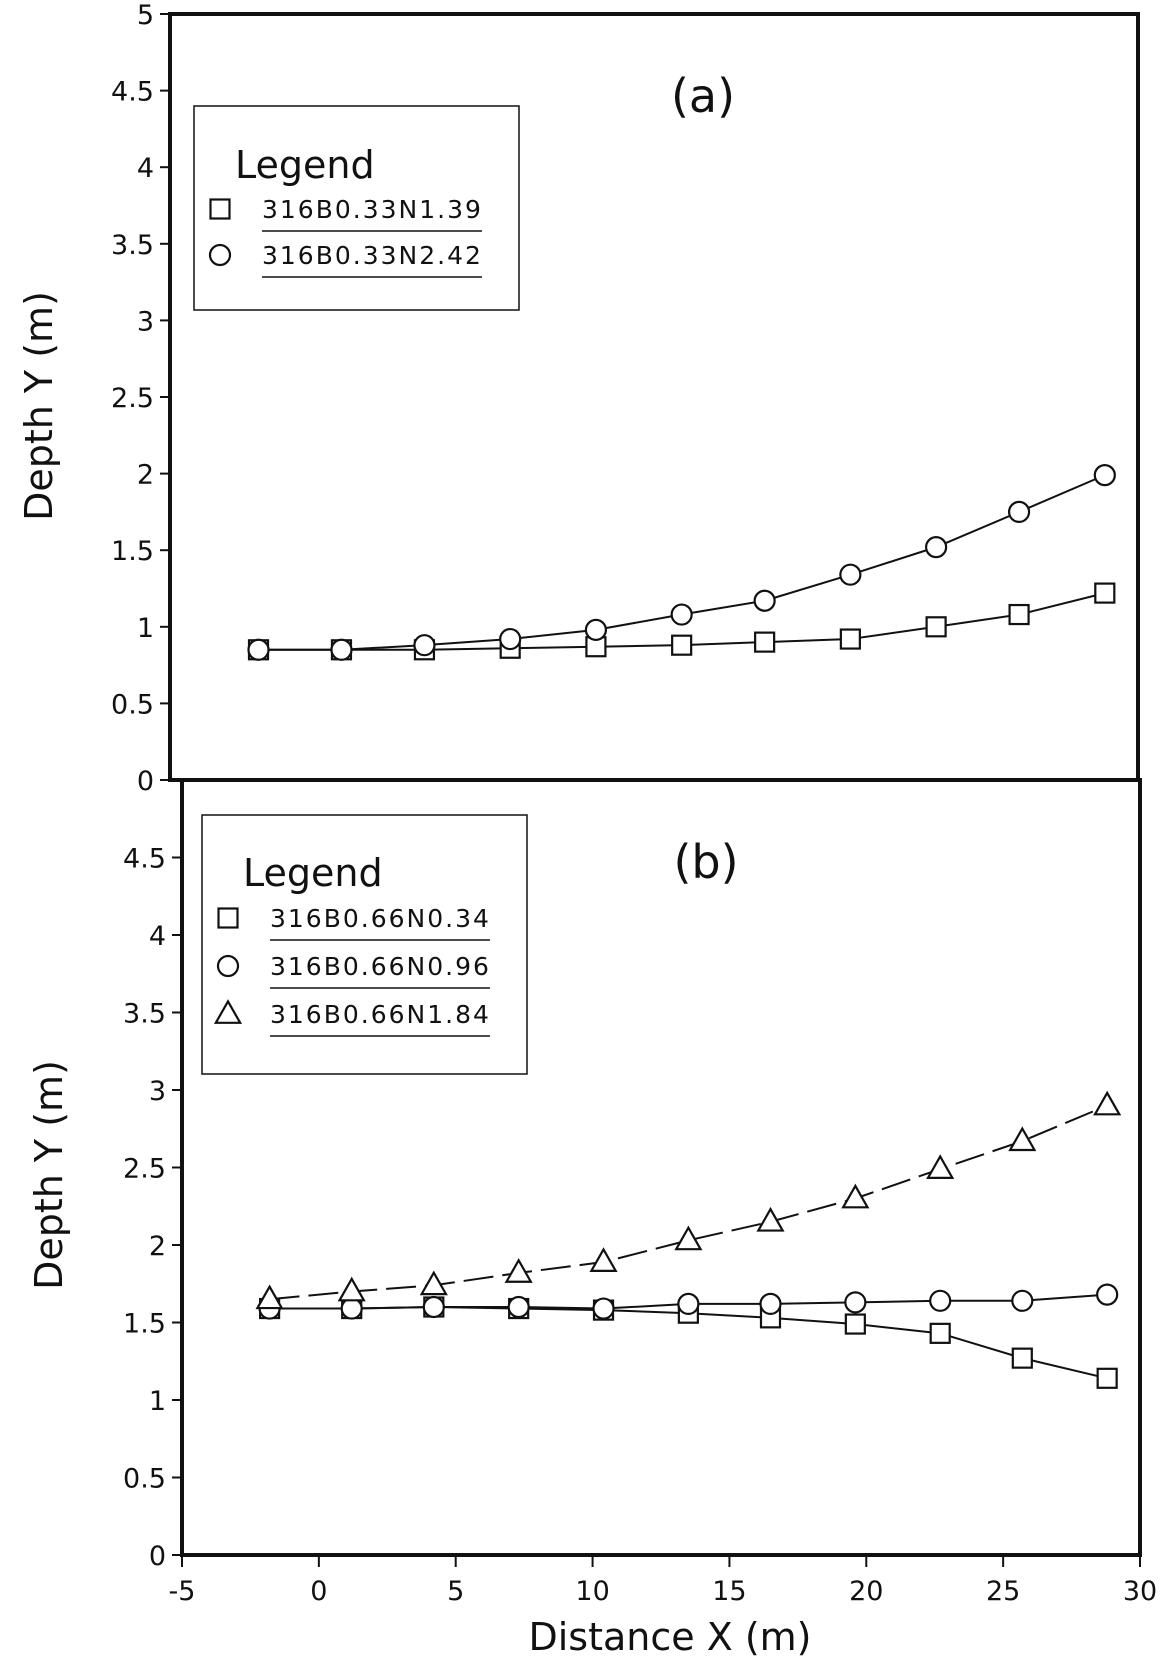  What do you see at coordinates (380, 1014) in the screenshot?
I see `legend-entry-3: 316B0.66N1.84` at bounding box center [380, 1014].